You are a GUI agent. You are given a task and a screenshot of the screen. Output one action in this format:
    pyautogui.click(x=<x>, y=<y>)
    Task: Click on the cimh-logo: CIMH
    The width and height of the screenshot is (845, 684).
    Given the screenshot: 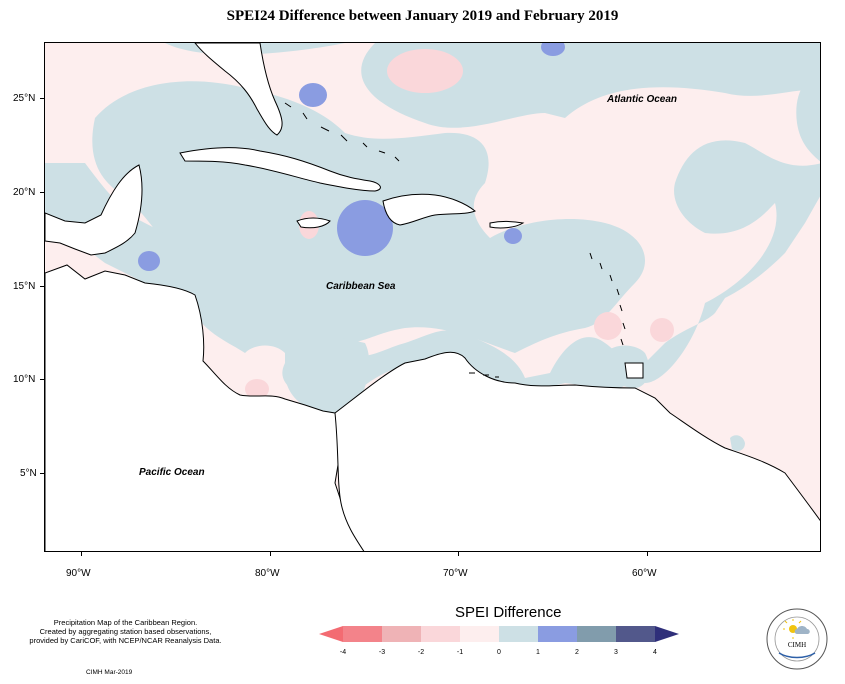 What is the action you would take?
    pyautogui.click(x=797, y=639)
    